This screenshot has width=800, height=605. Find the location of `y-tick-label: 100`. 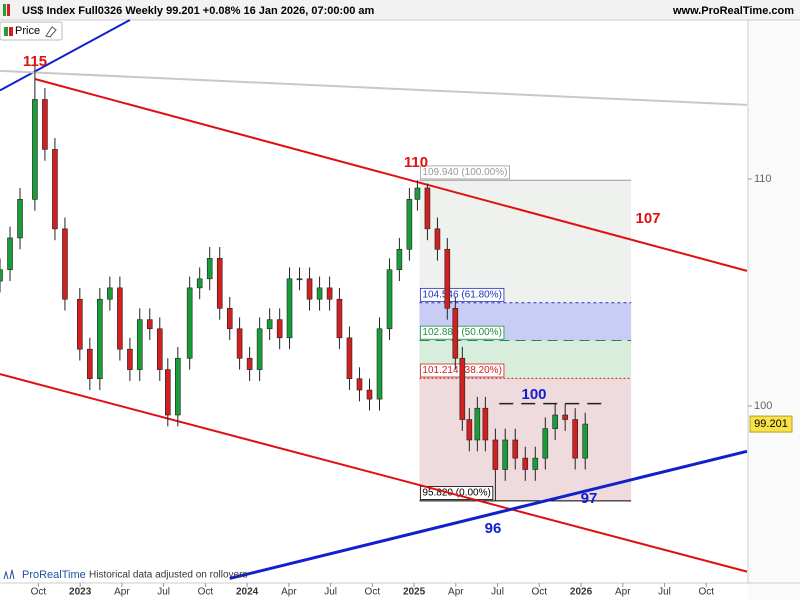

y-tick-label: 100 is located at coordinates (763, 406).